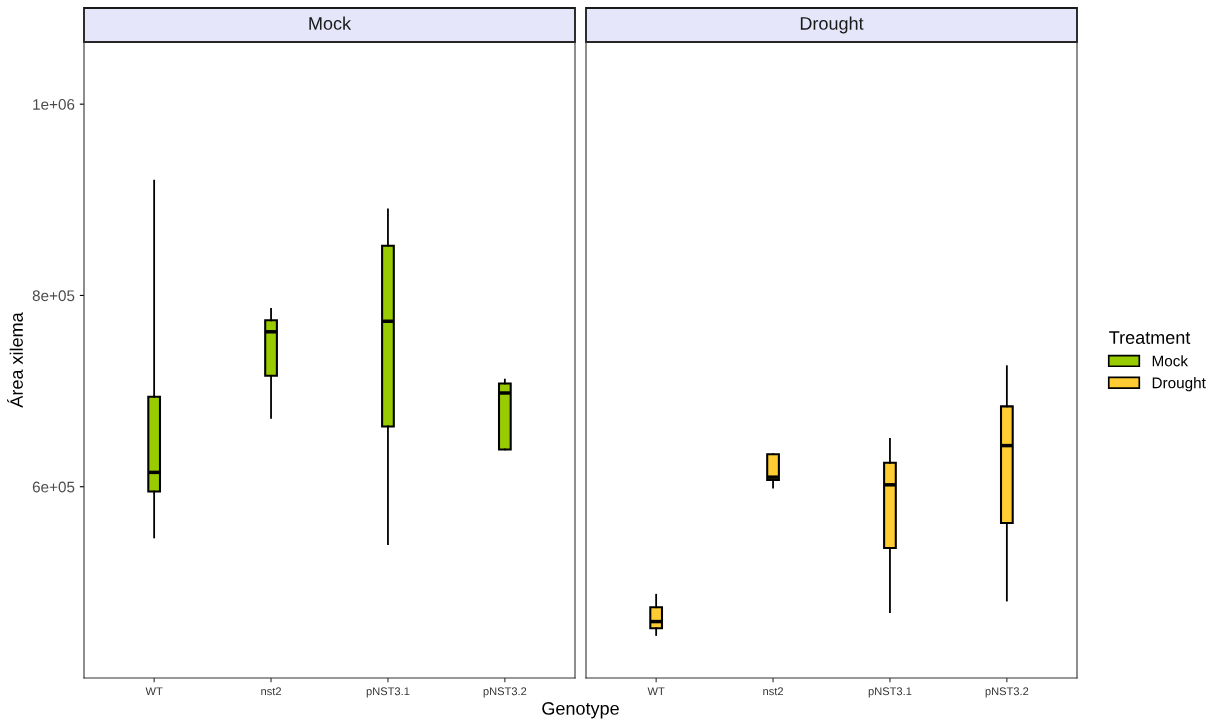  What do you see at coordinates (1150, 337) in the screenshot?
I see `legend-title: Treatment` at bounding box center [1150, 337].